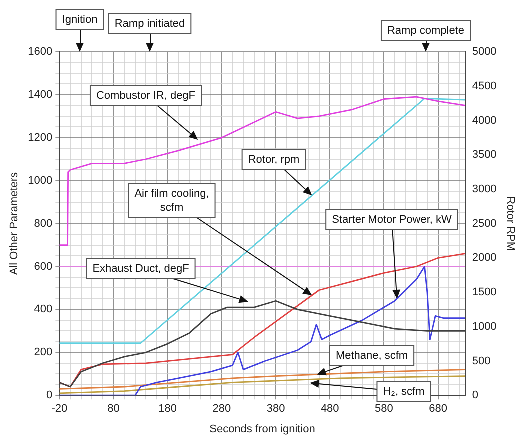  Describe the element at coordinates (484, 120) in the screenshot. I see `y2-tick-label: 4000` at that location.